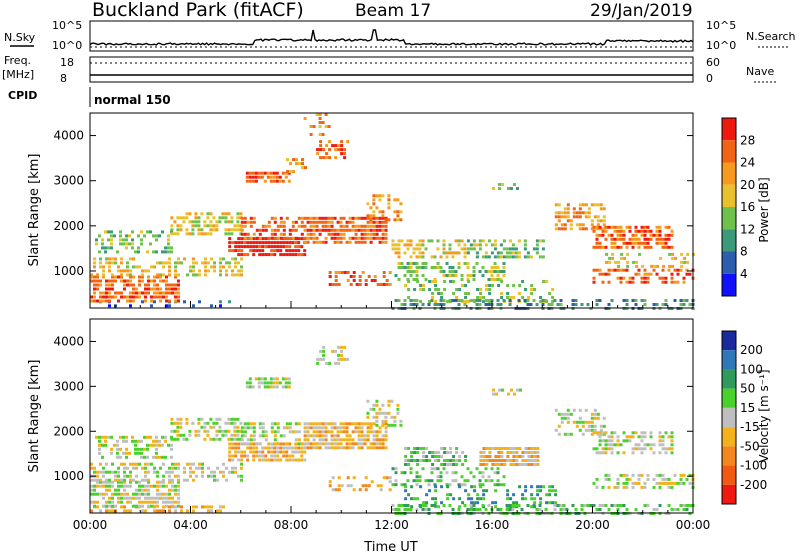 This screenshot has height=554, width=800. Describe the element at coordinates (764, 209) in the screenshot. I see `power-colorbar-label: Power [dB]` at that location.